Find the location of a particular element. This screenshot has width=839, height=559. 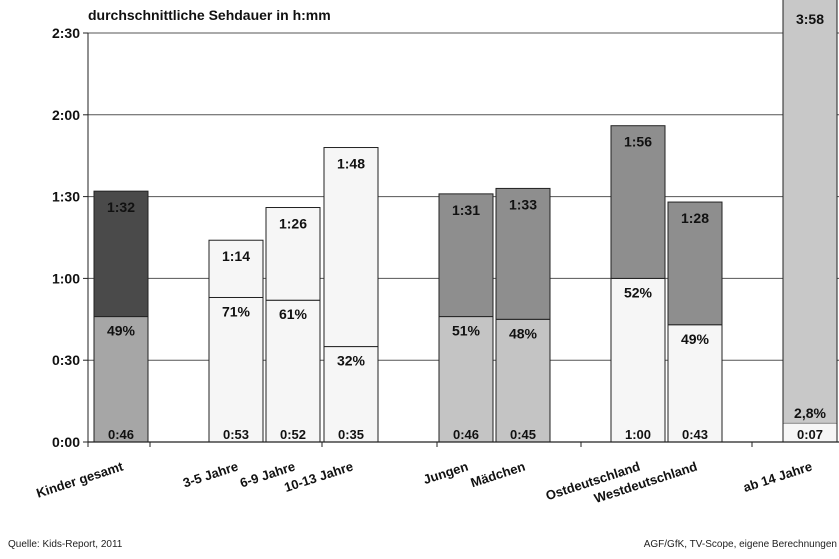

bar-share-label: 51% is located at coordinates (466, 331).